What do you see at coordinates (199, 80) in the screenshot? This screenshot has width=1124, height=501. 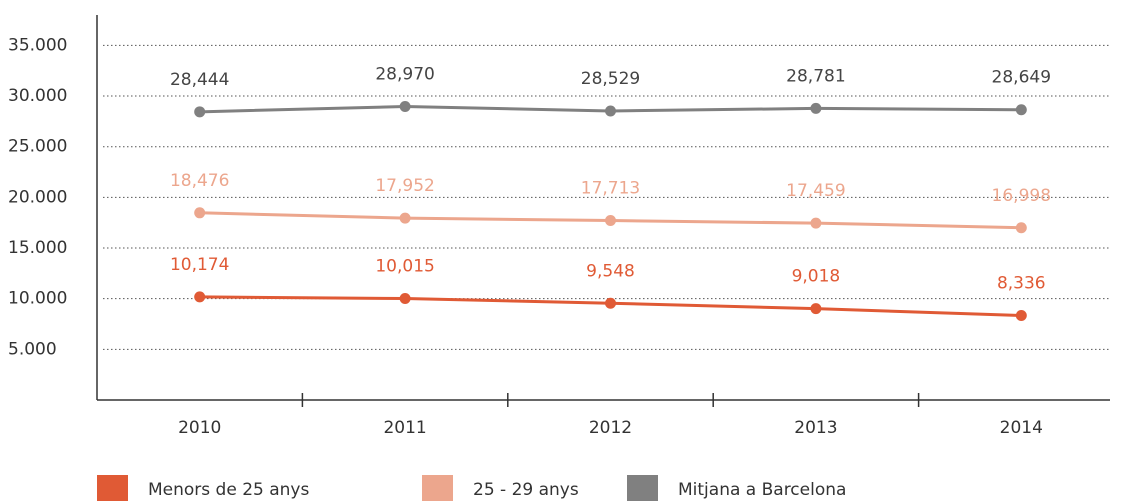 I see `data-label: 28,444` at bounding box center [199, 80].